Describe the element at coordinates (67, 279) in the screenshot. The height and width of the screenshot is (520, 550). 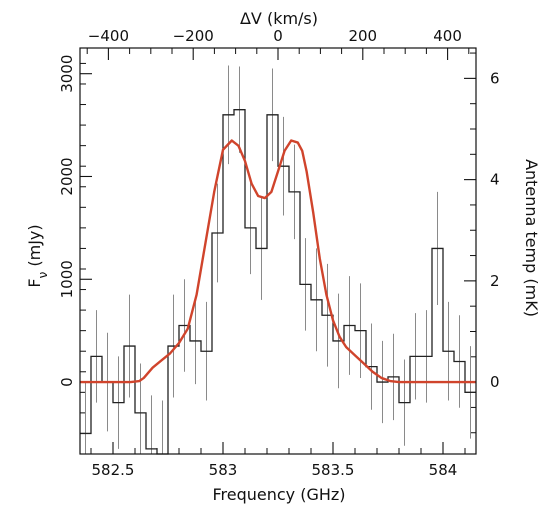
I see `y-tick-label: 1000` at that location.